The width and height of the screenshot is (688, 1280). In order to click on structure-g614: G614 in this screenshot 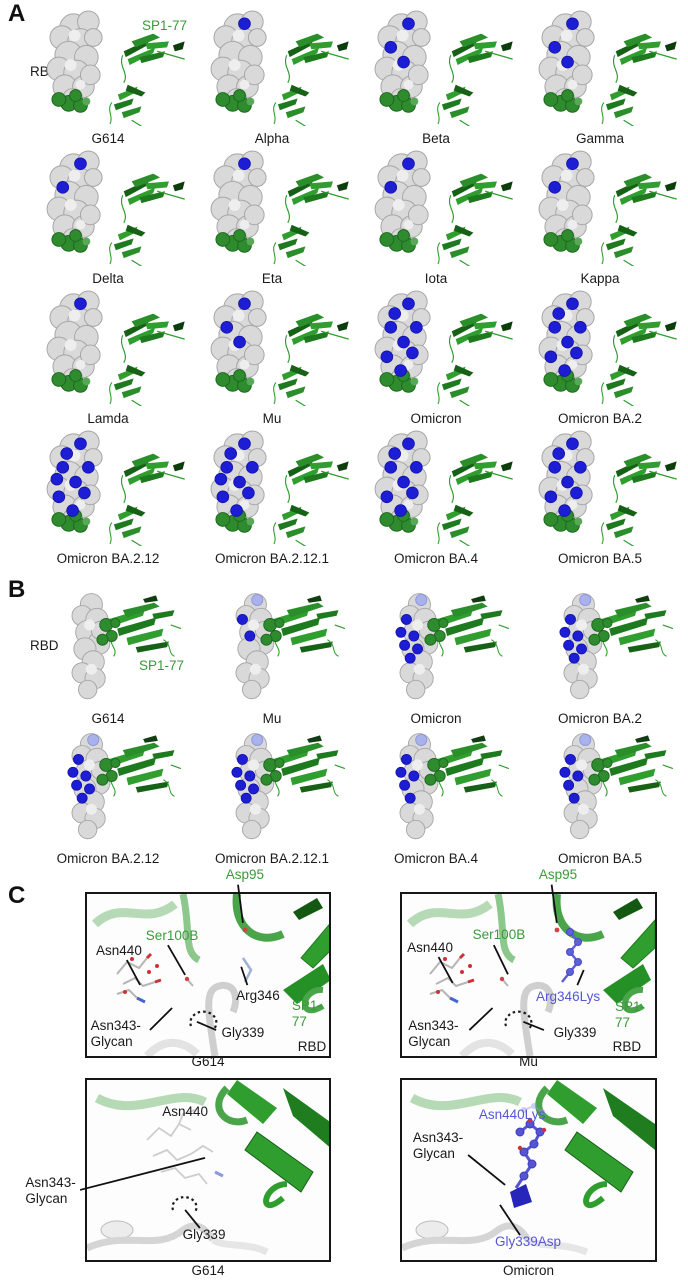, I will do `click(108, 78)`.